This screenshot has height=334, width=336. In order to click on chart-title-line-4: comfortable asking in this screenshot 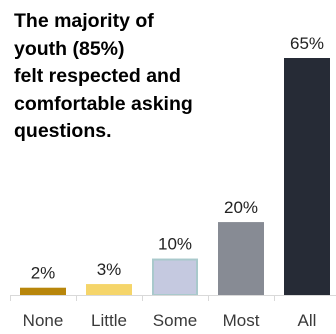, I will do `click(103, 103)`.